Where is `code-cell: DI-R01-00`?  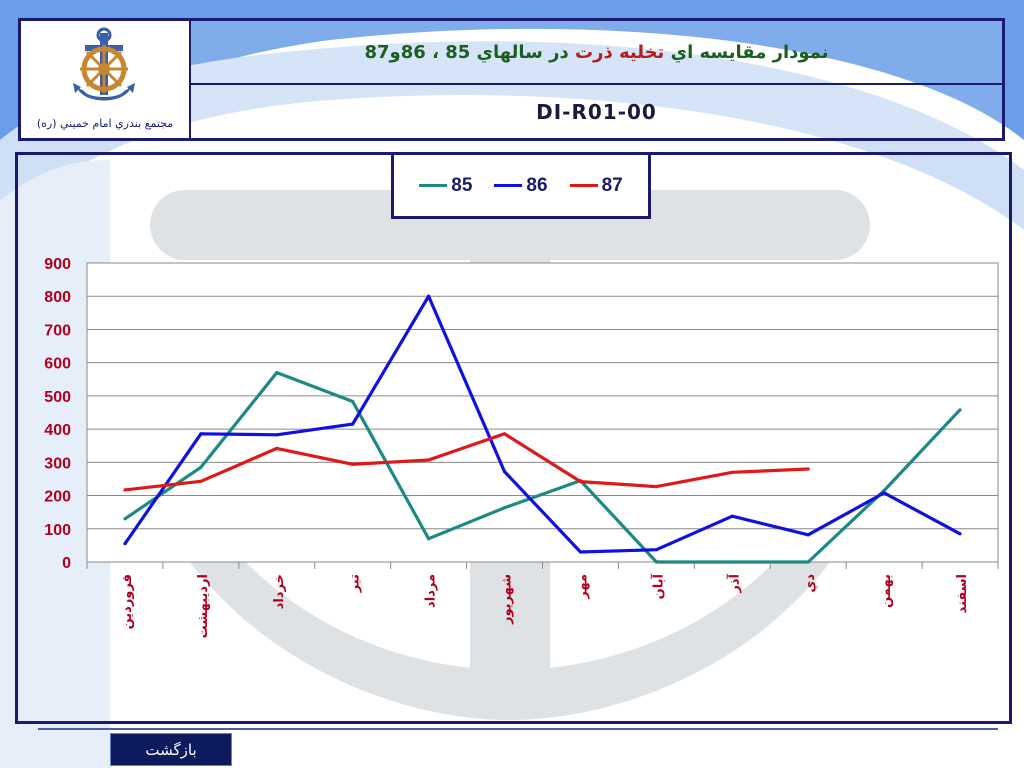
code-cell: DI-R01-00 is located at coordinates (596, 111).